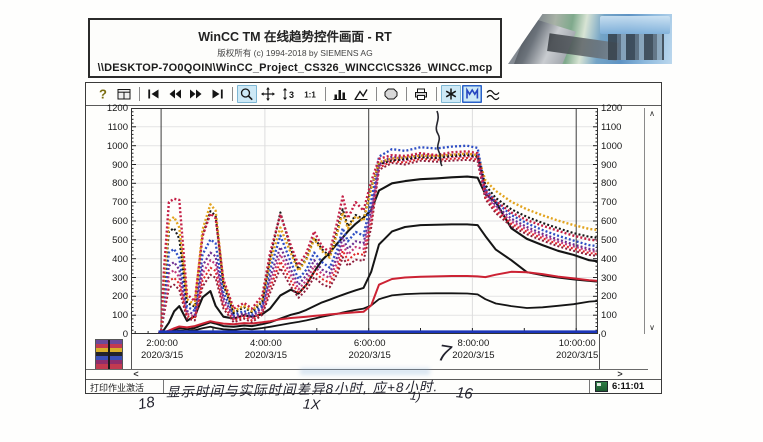 The height and width of the screenshot is (442, 763). Describe the element at coordinates (146, 403) in the screenshot. I see `handwritten-mark-18: 18` at that location.